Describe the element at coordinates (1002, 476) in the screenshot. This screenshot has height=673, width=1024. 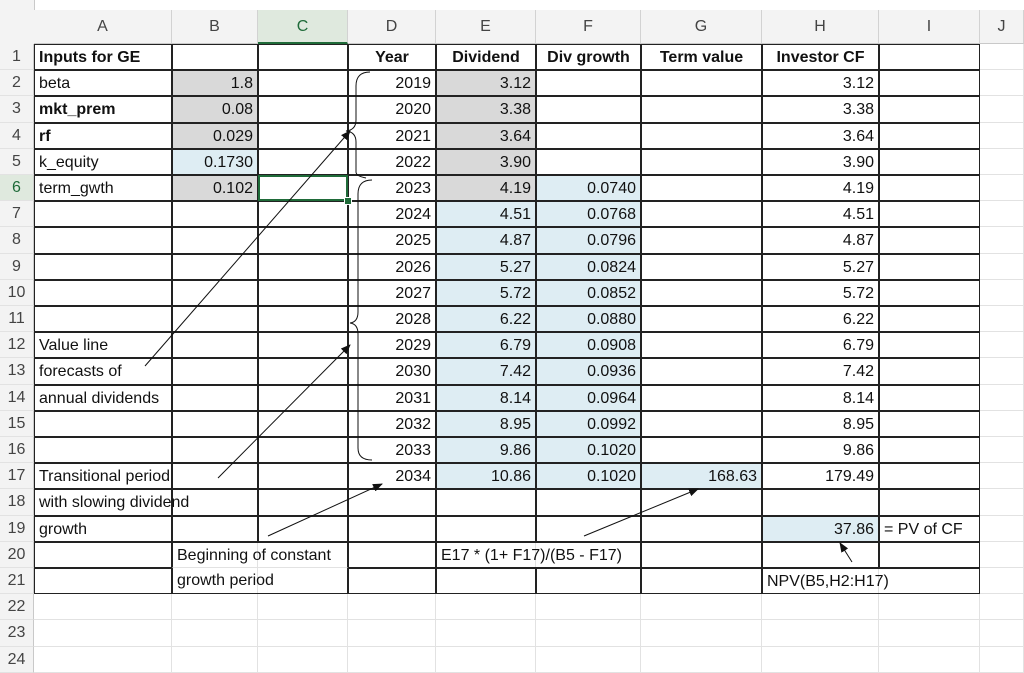
I see `cell-j17` at that location.